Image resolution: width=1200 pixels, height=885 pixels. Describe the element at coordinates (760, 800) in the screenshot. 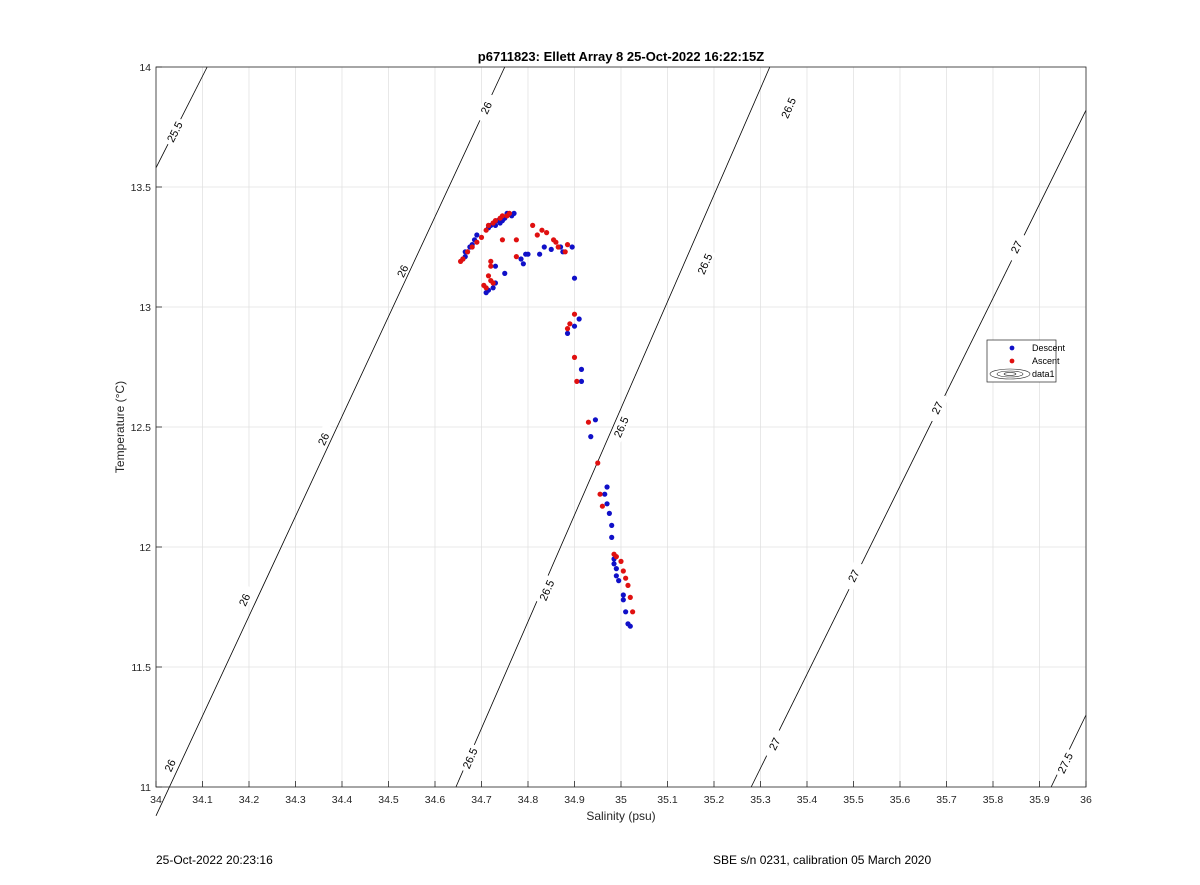

I see `x-tick-label: 35.3` at that location.